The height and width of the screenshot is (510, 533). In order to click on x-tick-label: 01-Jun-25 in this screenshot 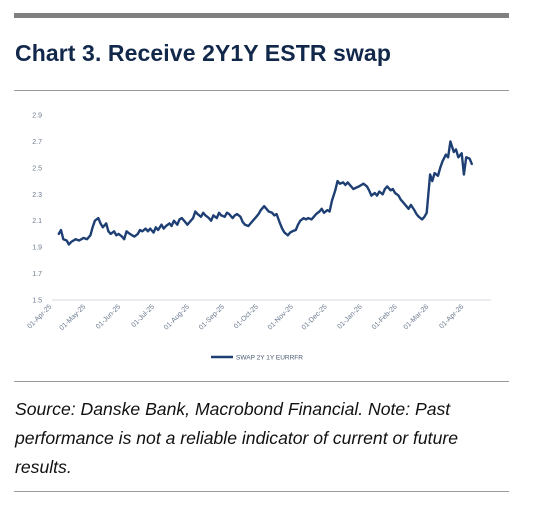, I will do `click(108, 316)`.